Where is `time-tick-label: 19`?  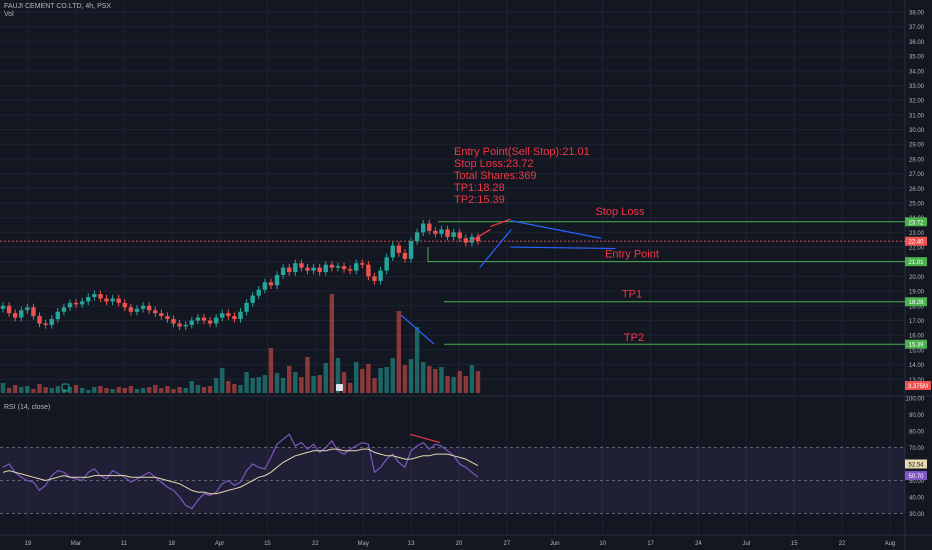
time-tick-label: 19 is located at coordinates (28, 544).